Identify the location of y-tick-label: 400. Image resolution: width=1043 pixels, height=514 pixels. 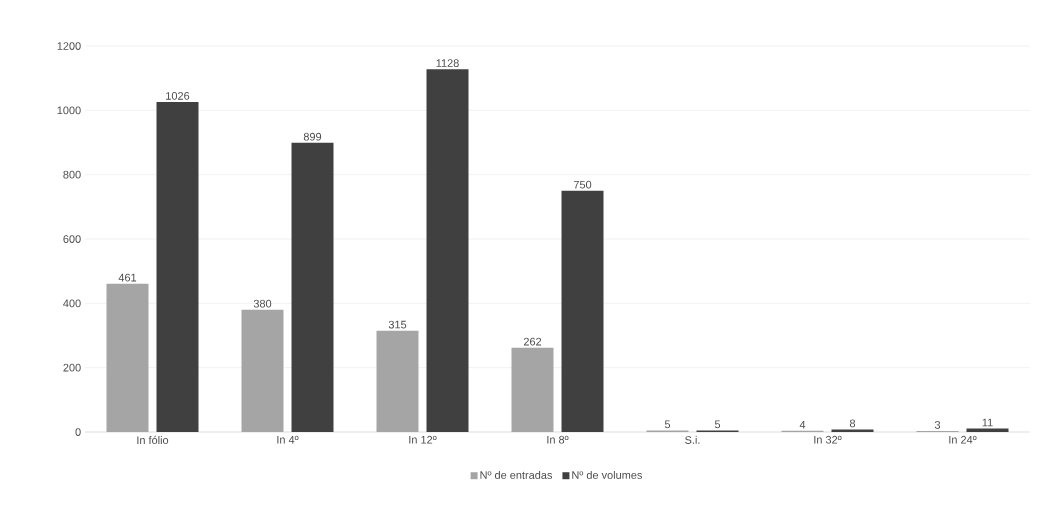
(72, 303).